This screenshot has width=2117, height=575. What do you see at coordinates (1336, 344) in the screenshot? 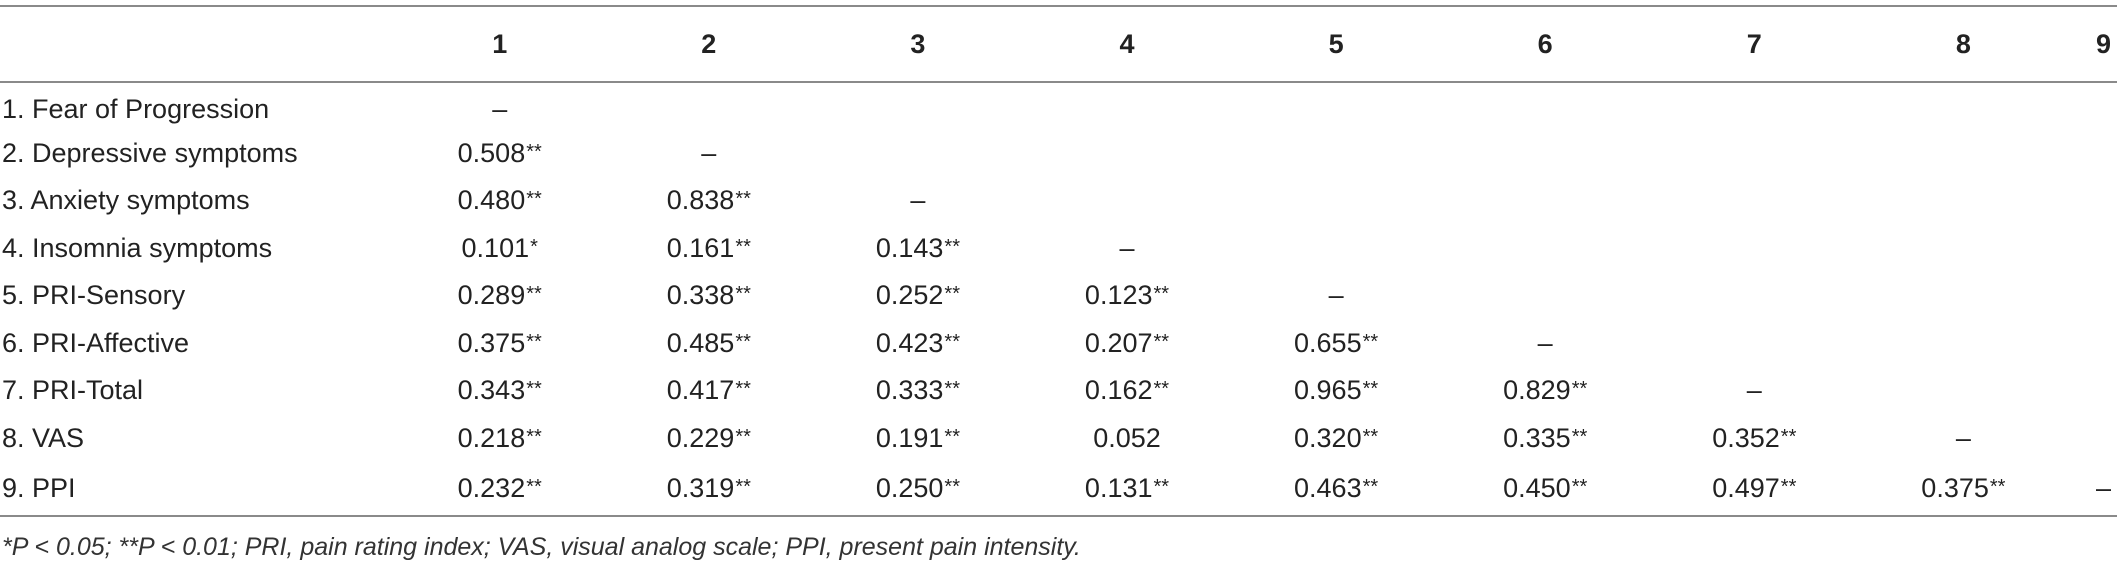
I see `table-cell: 0.655**` at bounding box center [1336, 344].